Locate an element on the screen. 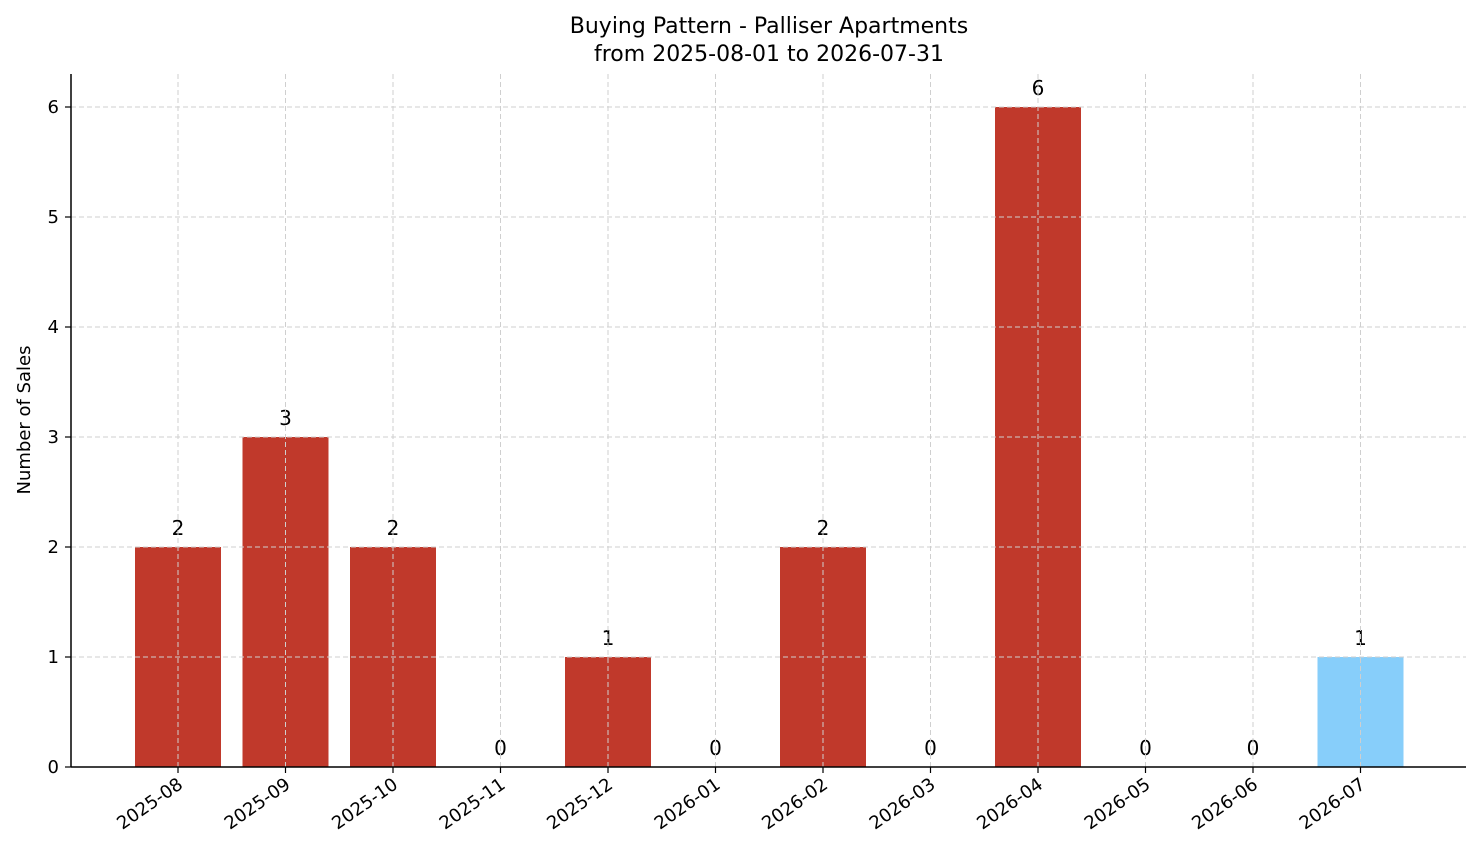  y-tick-label: 3 is located at coordinates (53, 437).